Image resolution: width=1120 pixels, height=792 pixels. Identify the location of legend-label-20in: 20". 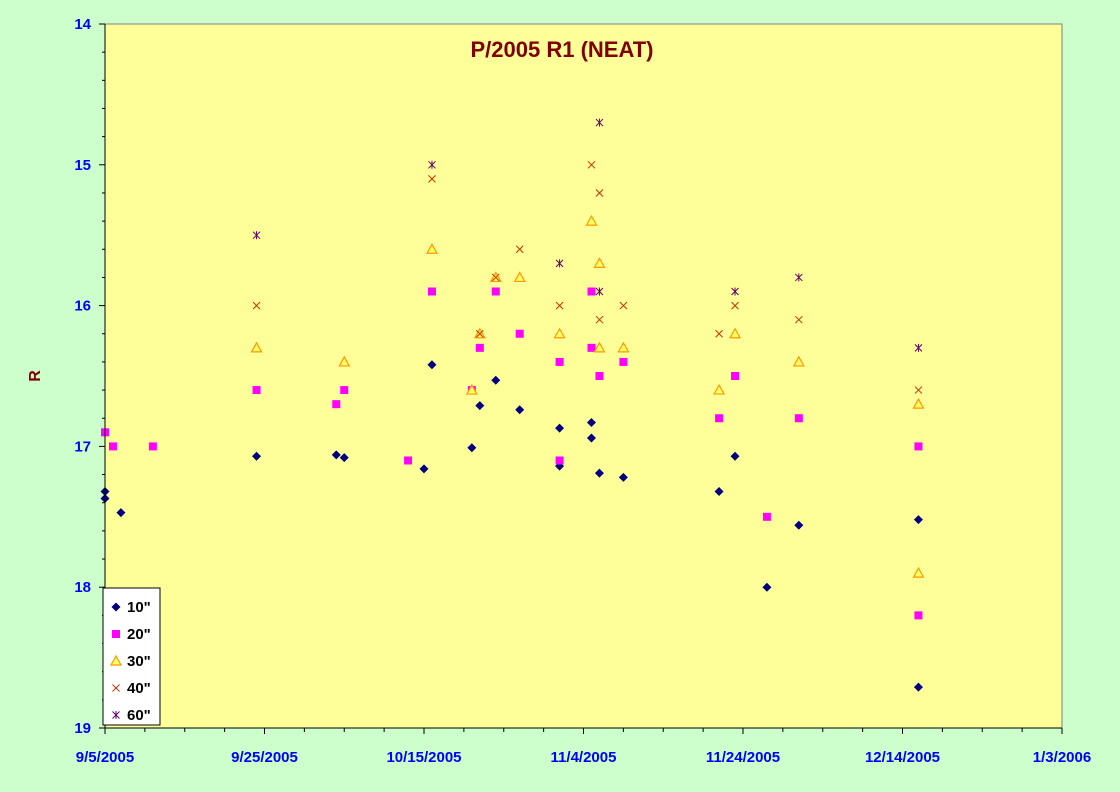
(139, 634).